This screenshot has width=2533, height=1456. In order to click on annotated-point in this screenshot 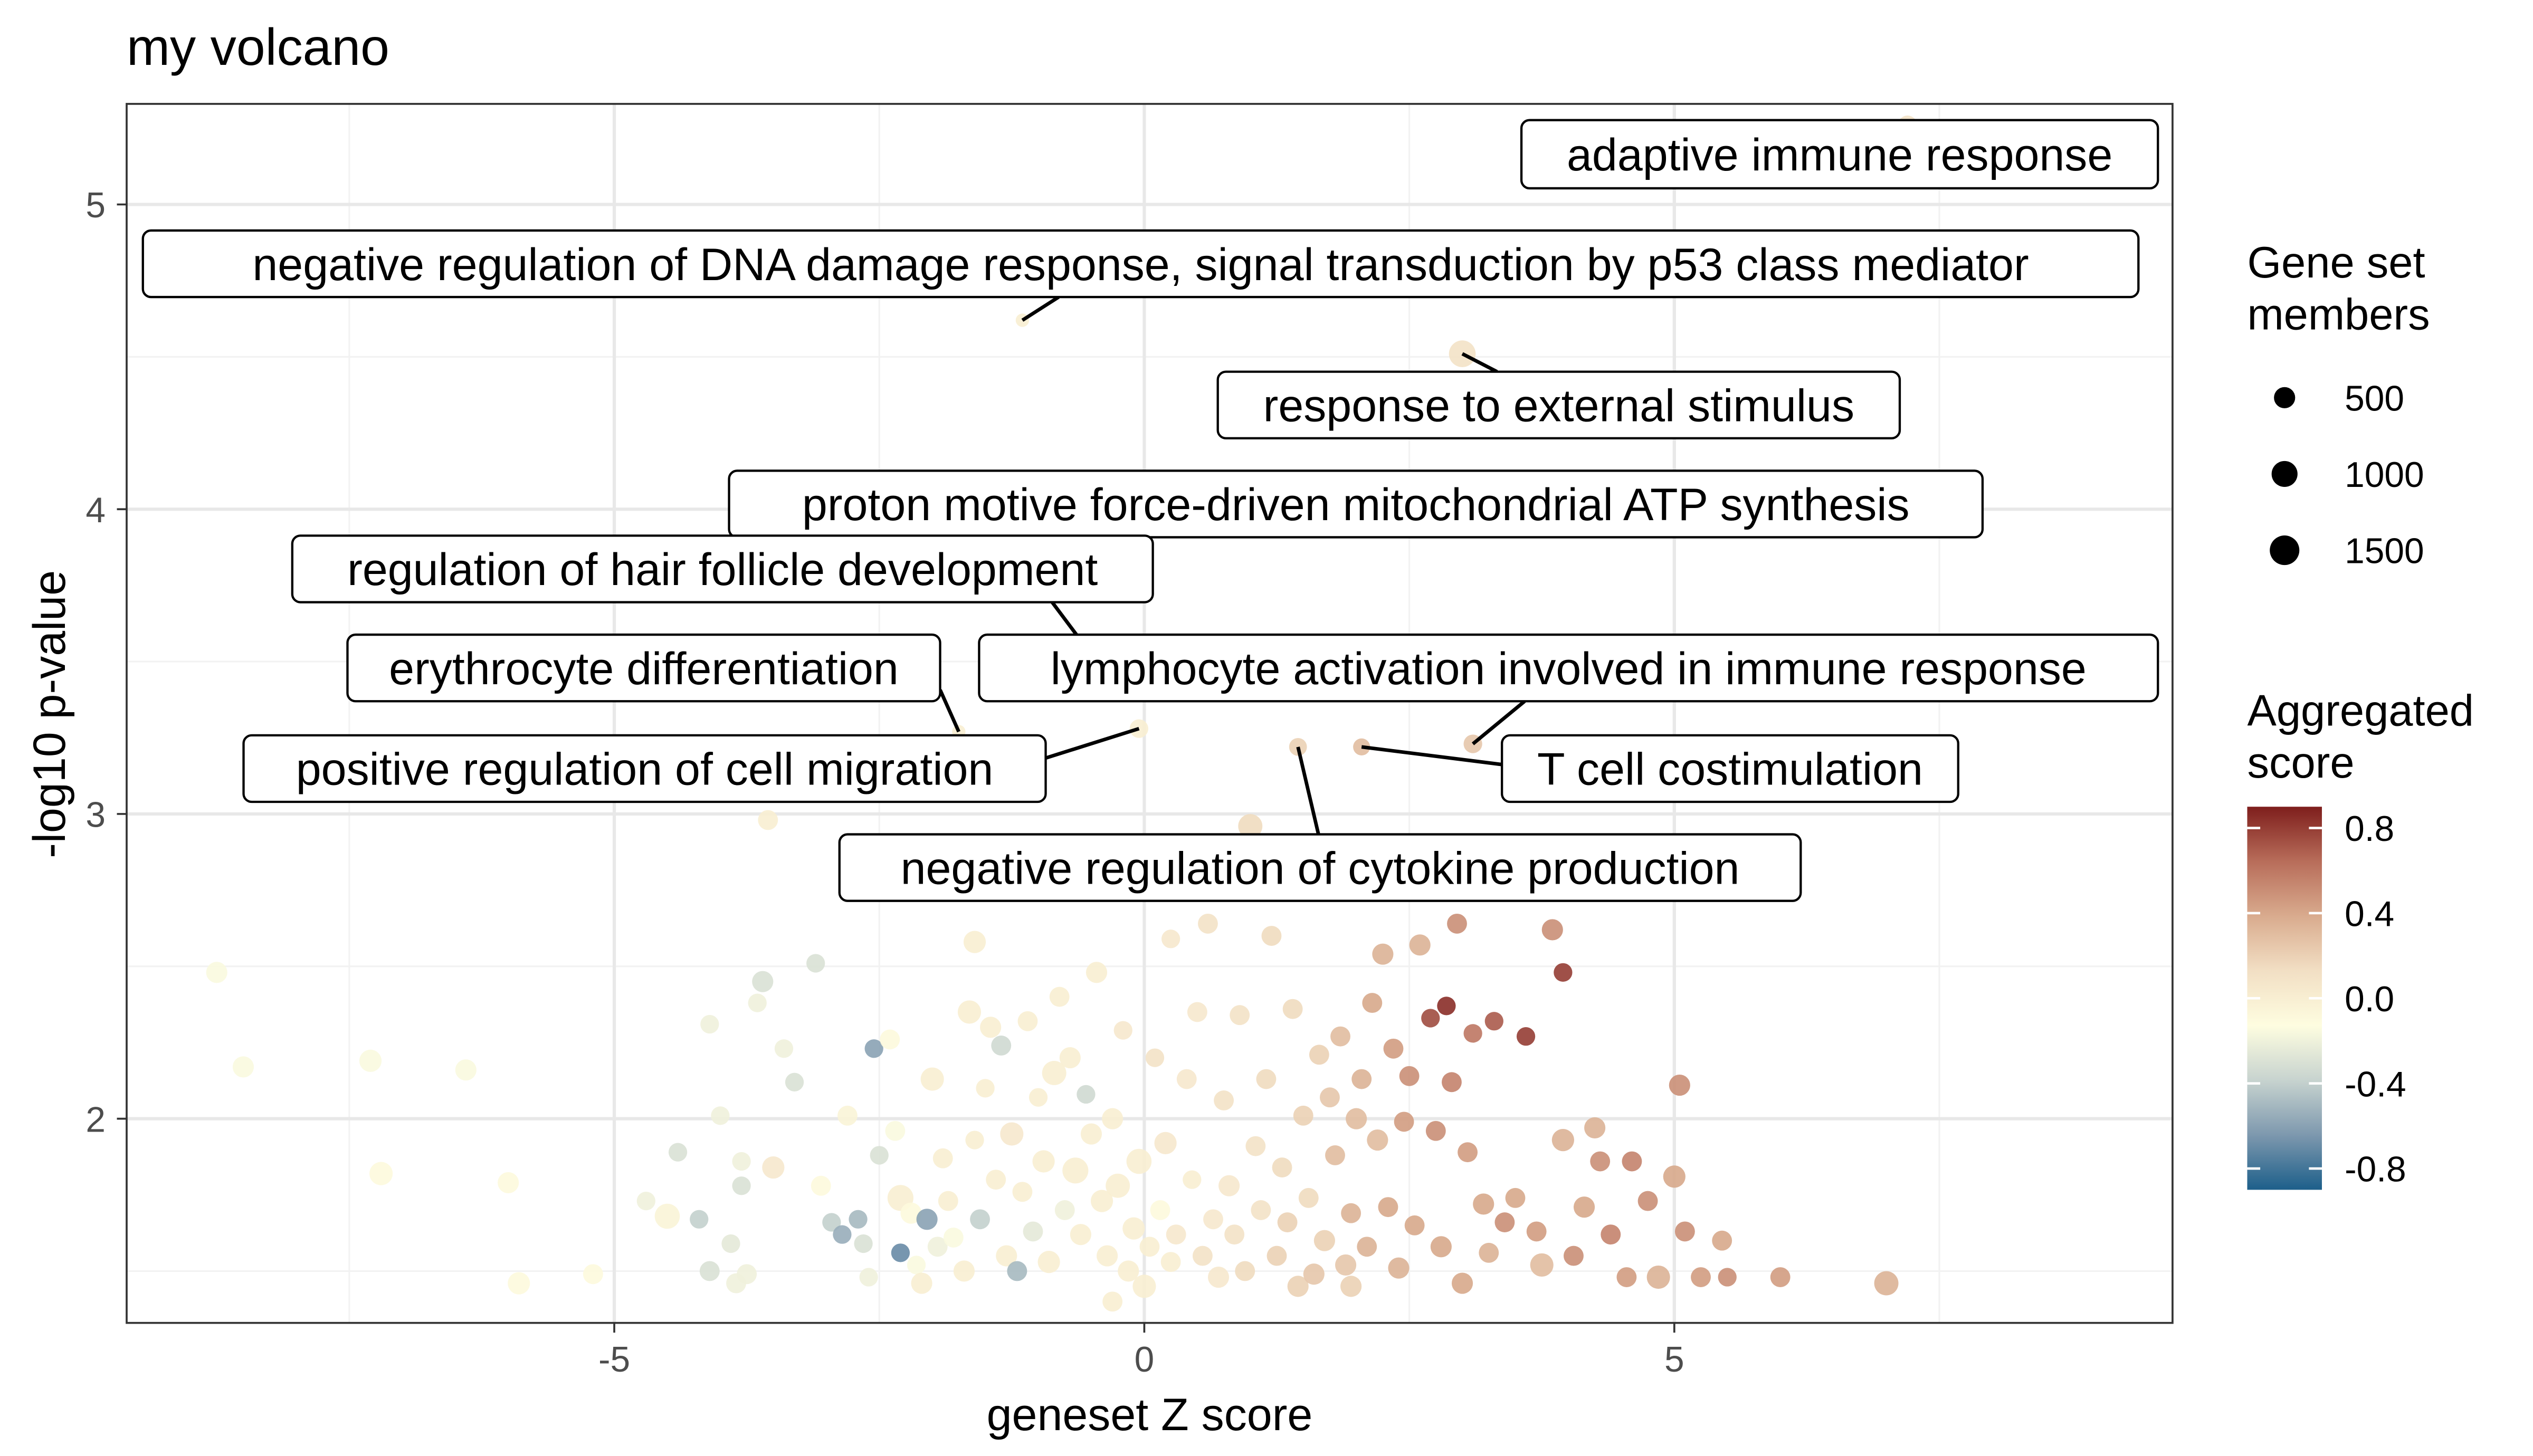, I will do `click(1298, 746)`.